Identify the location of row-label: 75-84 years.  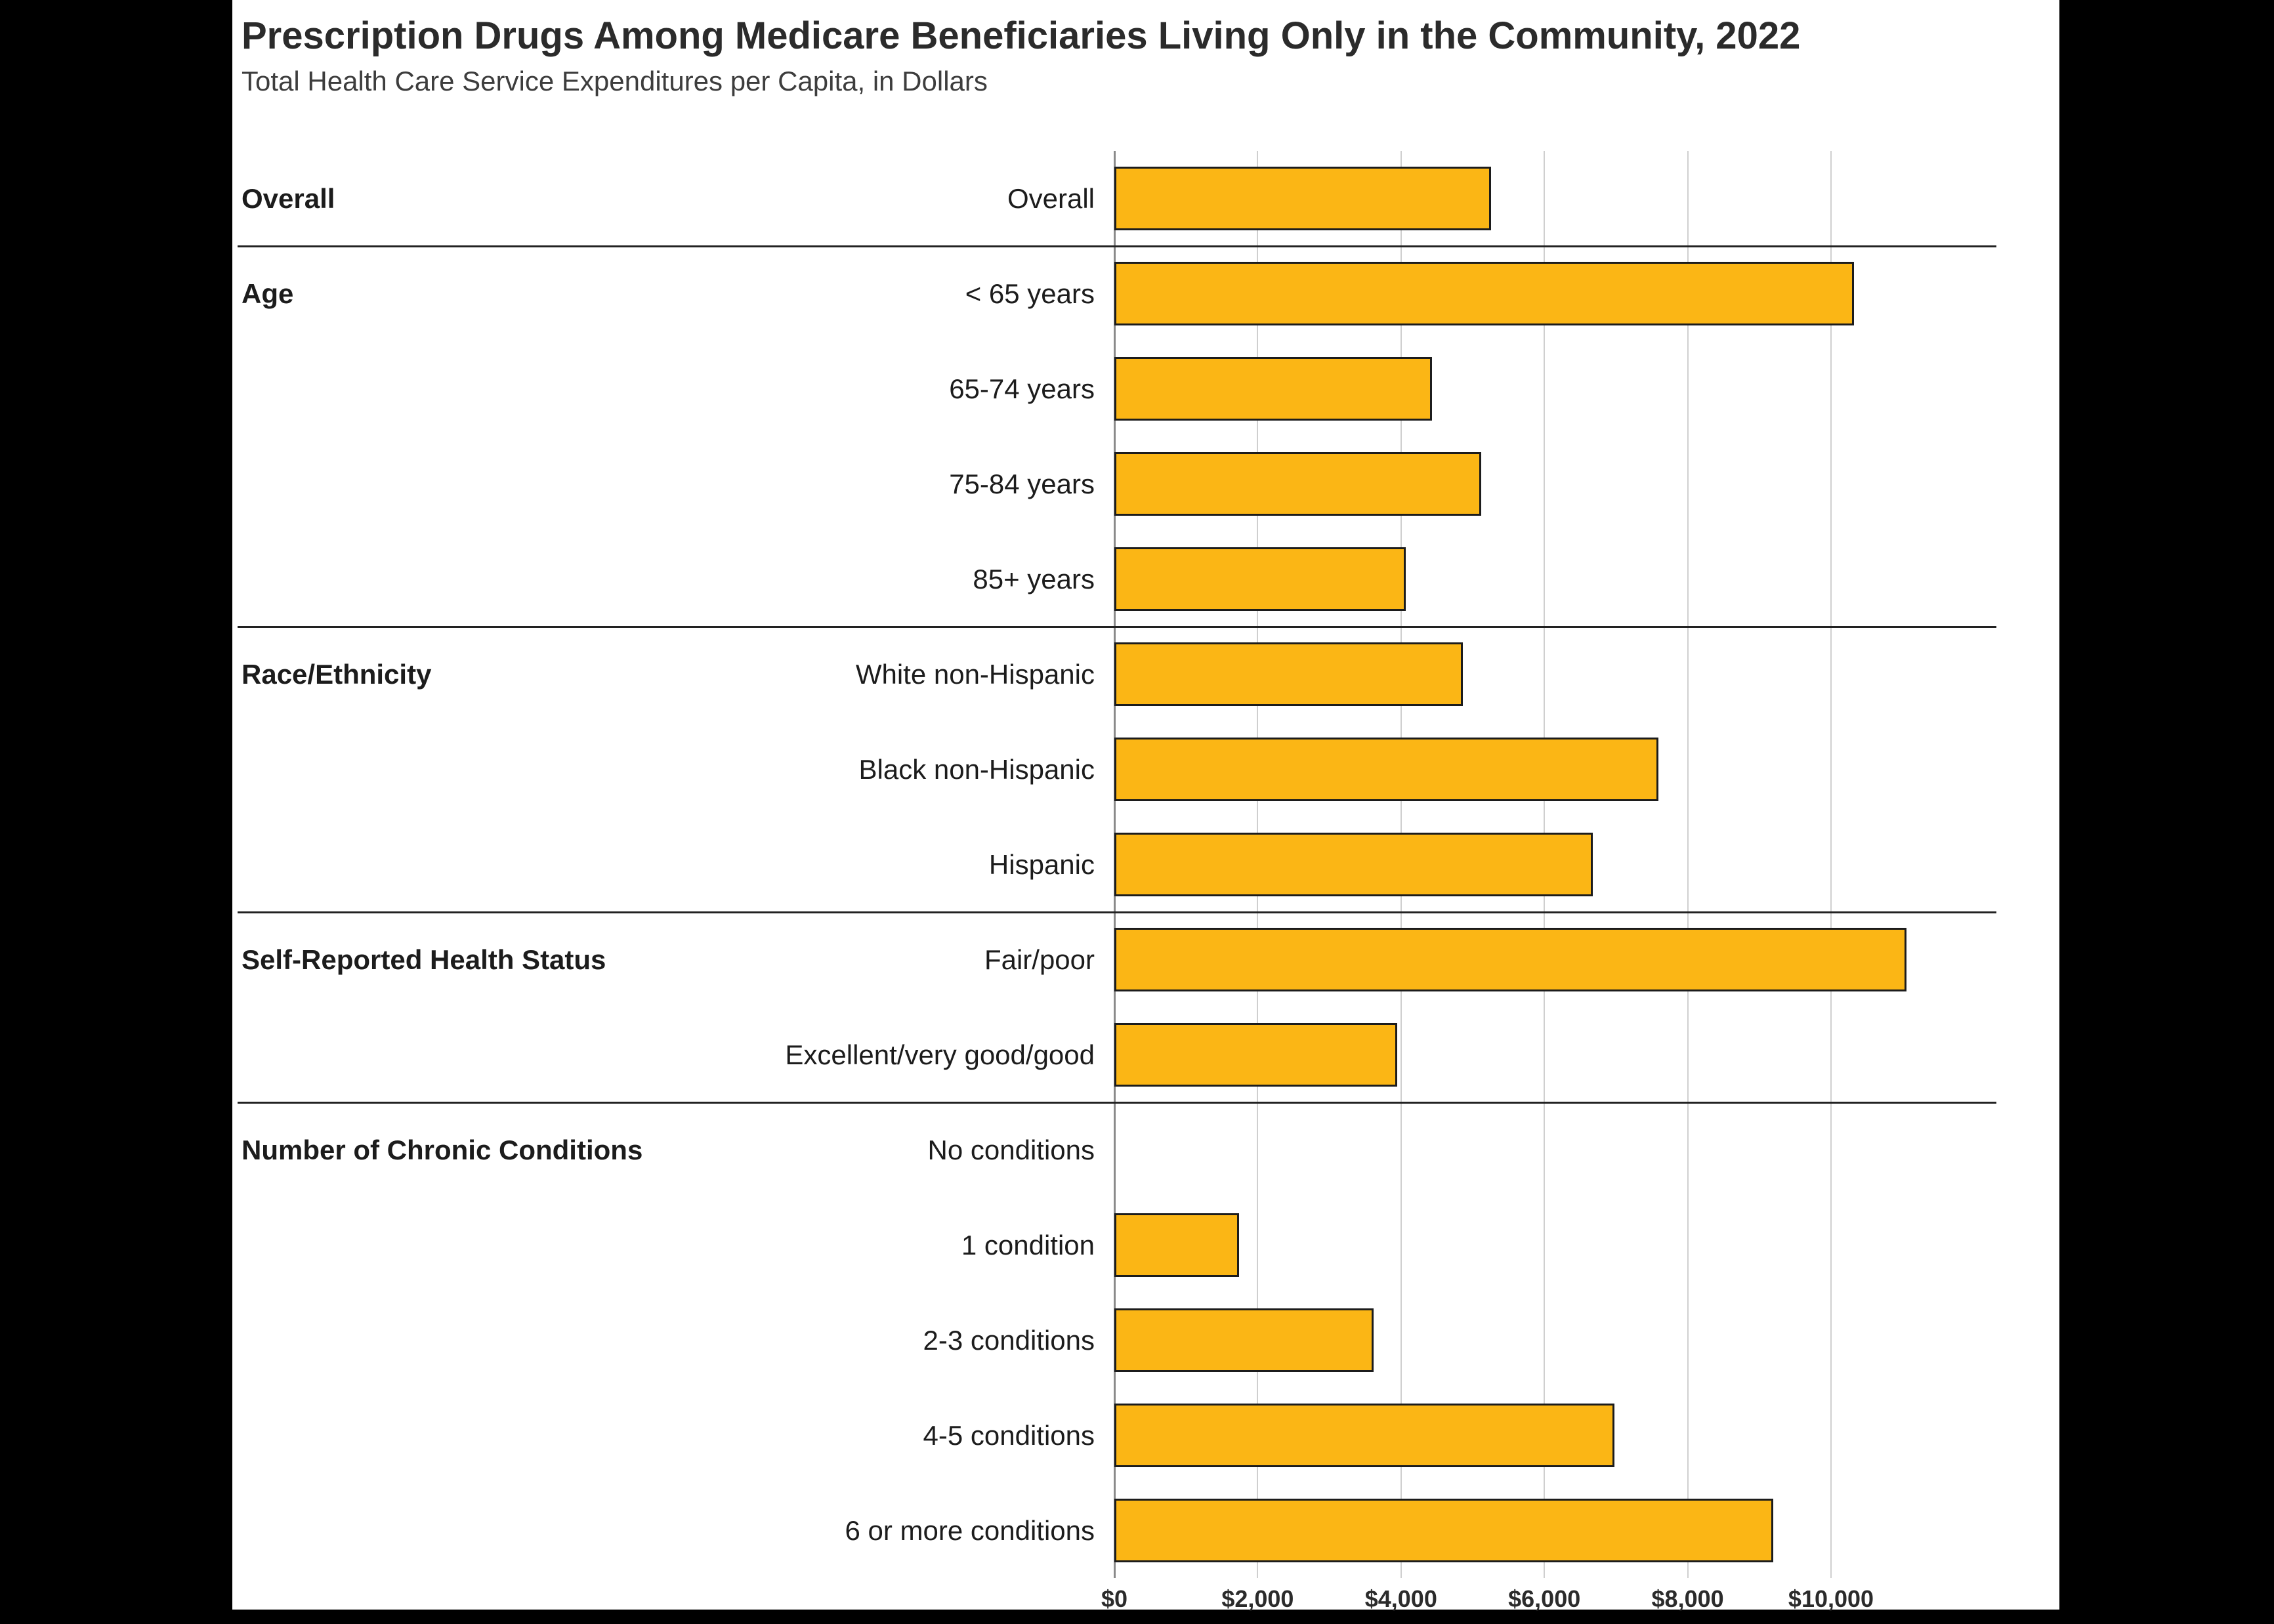
(1022, 484).